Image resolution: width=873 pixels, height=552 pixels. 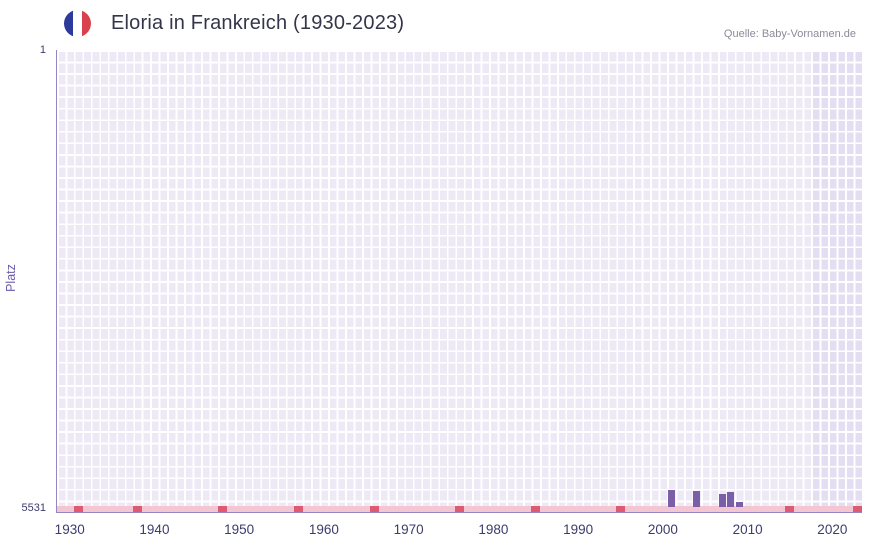 I want to click on x-tick-label: 2000, so click(x=662, y=529).